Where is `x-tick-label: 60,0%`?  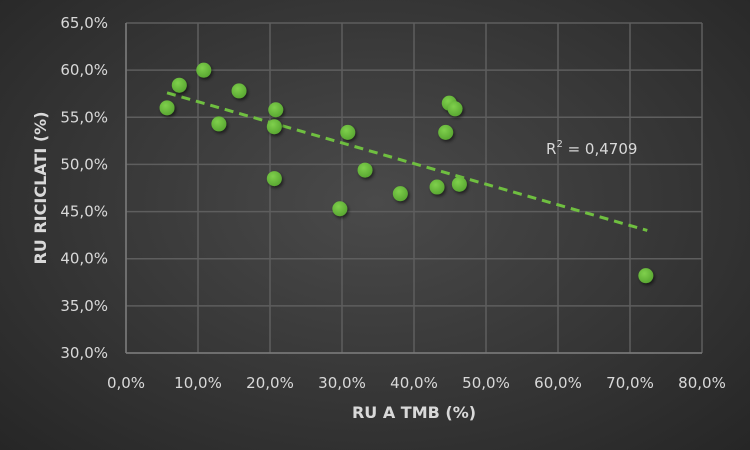
x-tick-label: 60,0% is located at coordinates (558, 383).